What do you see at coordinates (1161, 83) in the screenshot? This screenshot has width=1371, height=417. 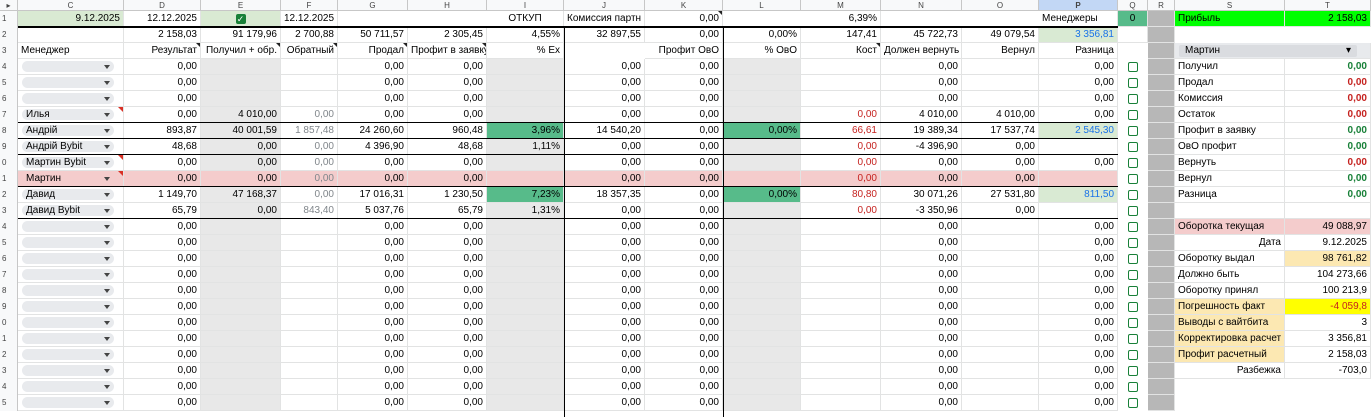 I see `cell-R5` at bounding box center [1161, 83].